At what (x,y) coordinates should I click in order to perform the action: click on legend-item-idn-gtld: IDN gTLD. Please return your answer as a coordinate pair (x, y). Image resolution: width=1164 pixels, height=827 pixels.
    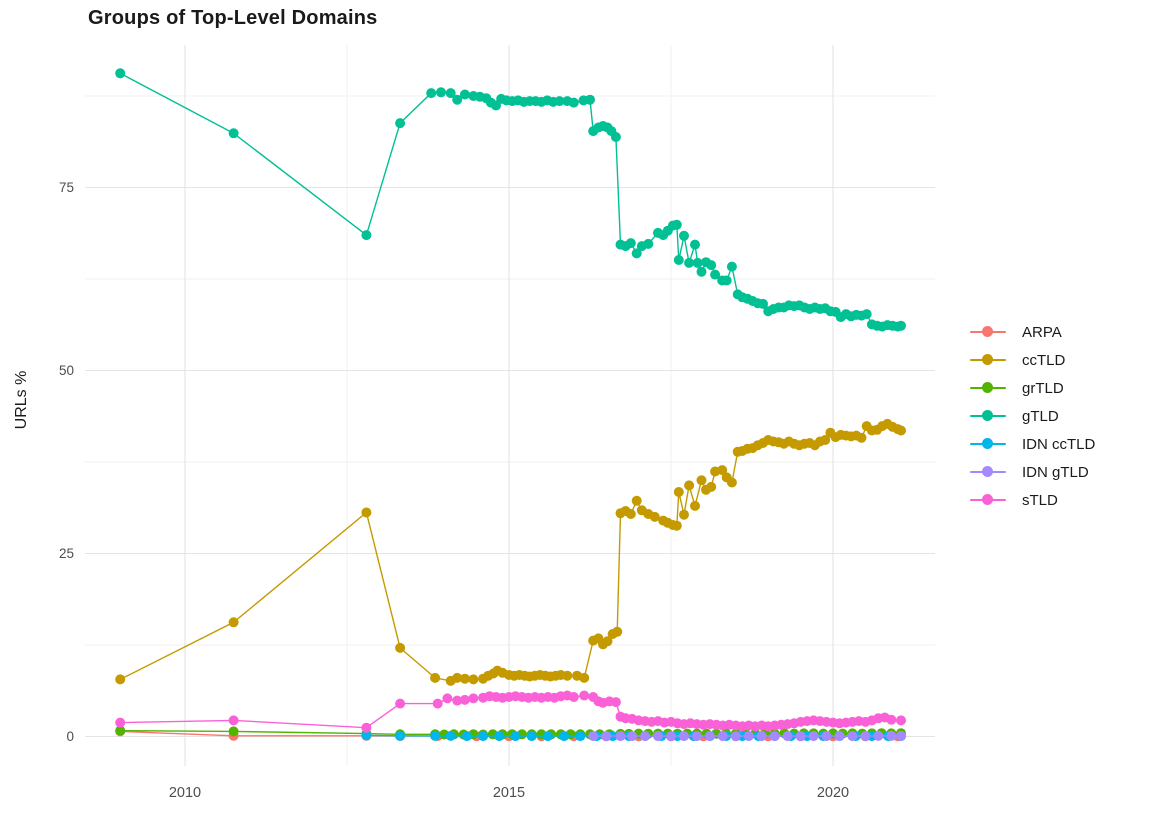
    Looking at the image, I should click on (1032, 472).